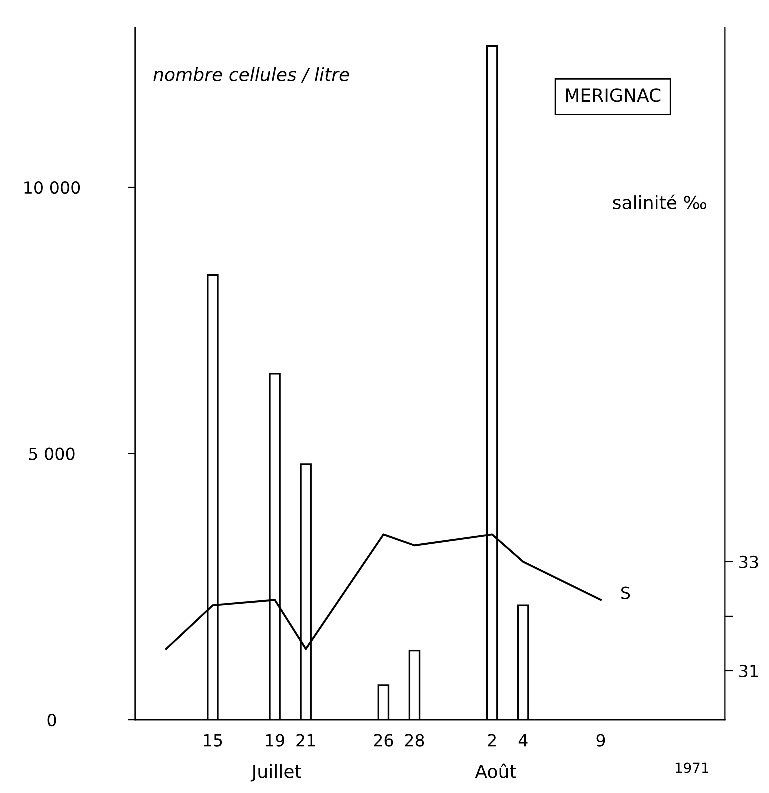 The image size is (769, 793). Describe the element at coordinates (252, 75) in the screenshot. I see `y-axis-title: nombre cellules / litre` at that location.